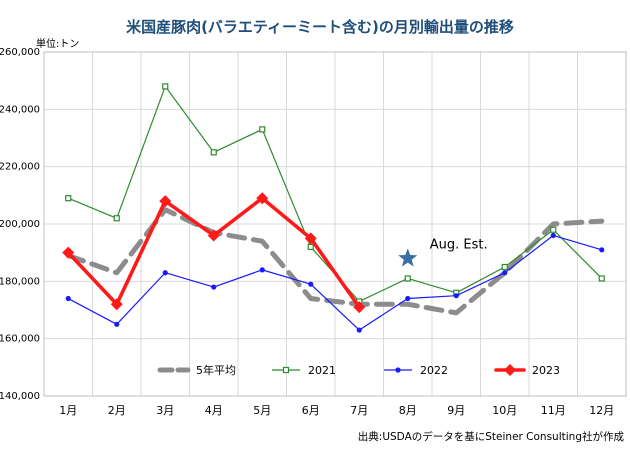 This screenshot has height=465, width=630. What do you see at coordinates (165, 410) in the screenshot?
I see `x-tick-label: 3月` at bounding box center [165, 410].